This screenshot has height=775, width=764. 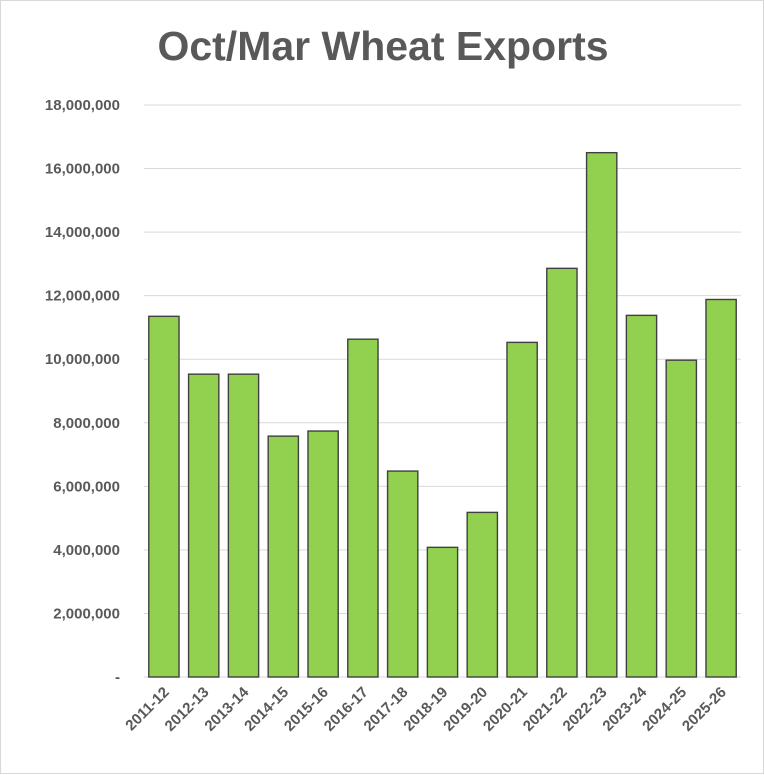 I want to click on y-tick-label: 18,000,000, so click(x=82, y=105).